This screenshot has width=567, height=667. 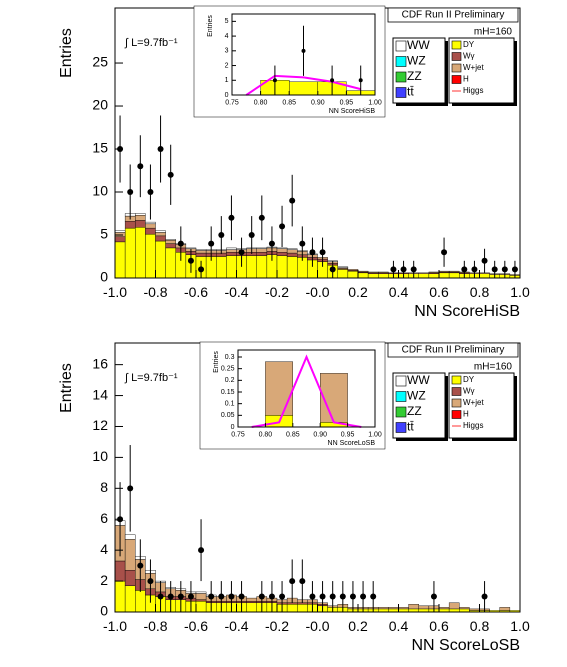 What do you see at coordinates (303, 54) in the screenshot?
I see `plot-frame` at bounding box center [303, 54].